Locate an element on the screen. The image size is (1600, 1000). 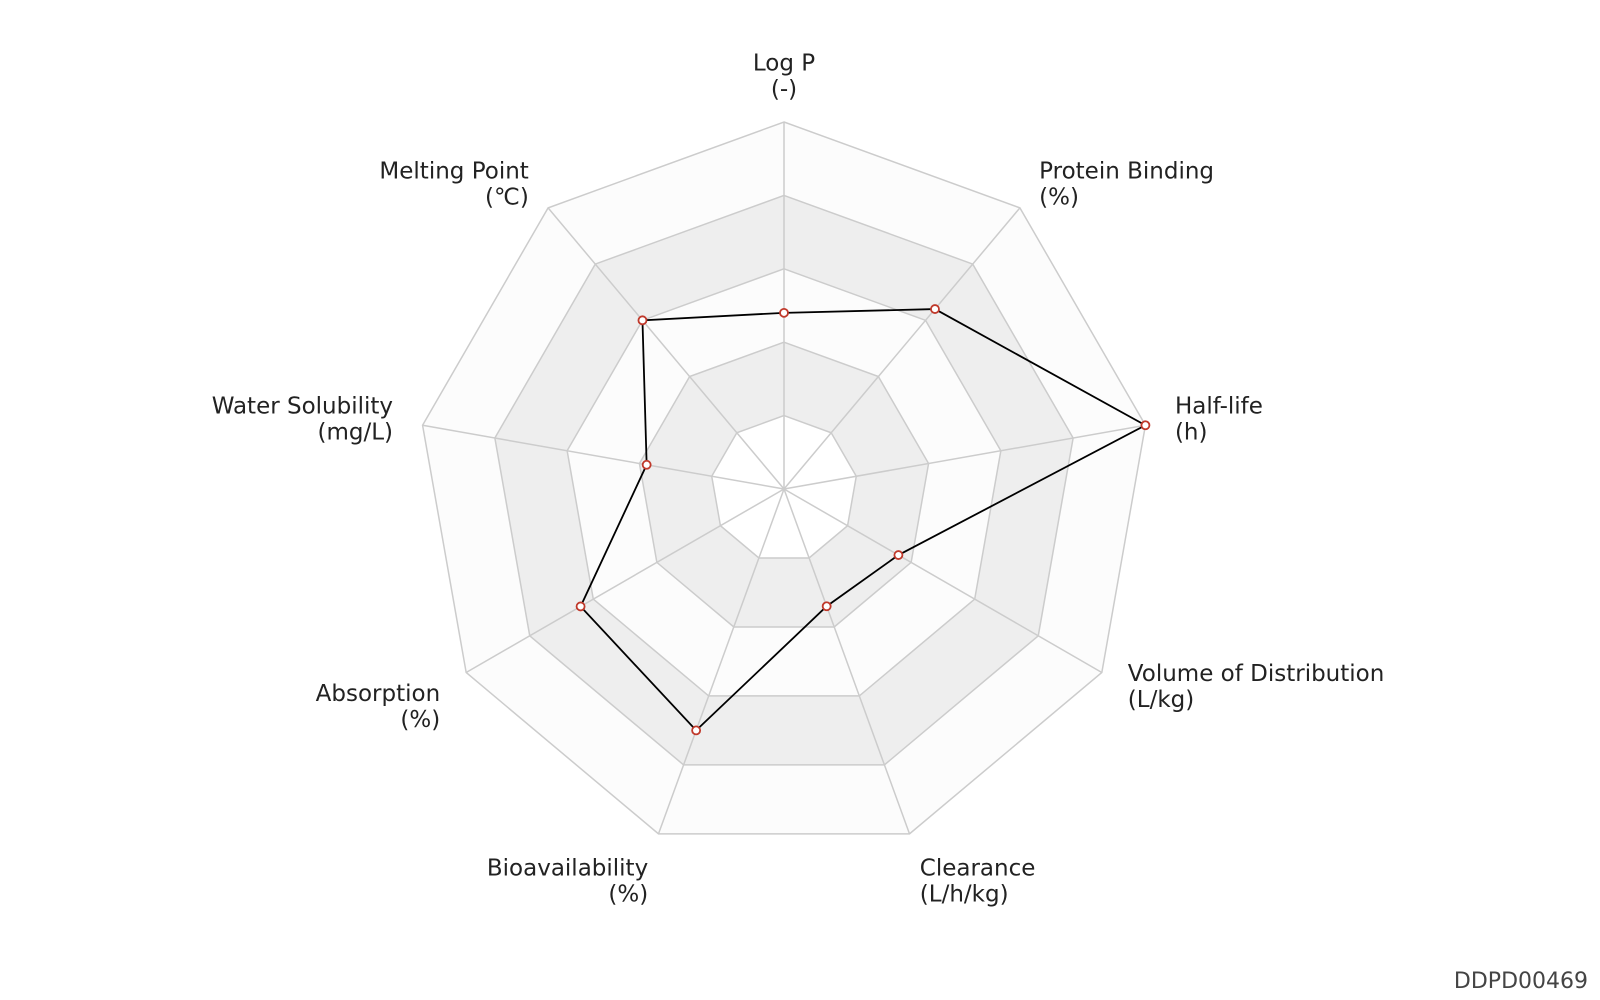
axis-label: Half-life is located at coordinates (1219, 407).